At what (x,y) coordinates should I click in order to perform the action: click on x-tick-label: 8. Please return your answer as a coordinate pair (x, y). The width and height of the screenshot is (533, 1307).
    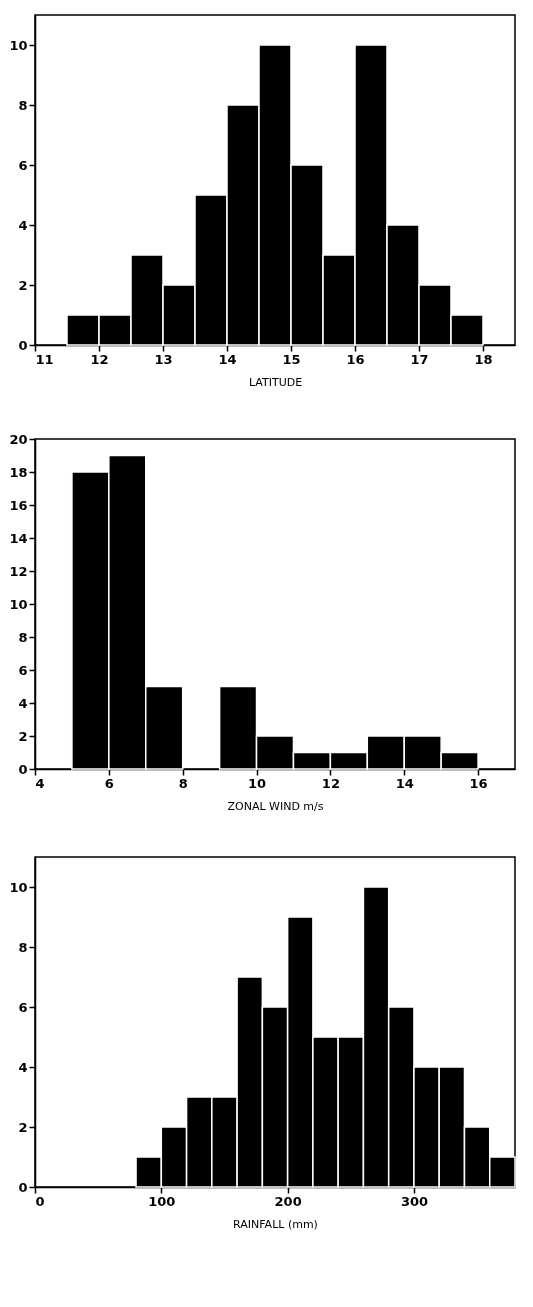
    Looking at the image, I should click on (183, 783).